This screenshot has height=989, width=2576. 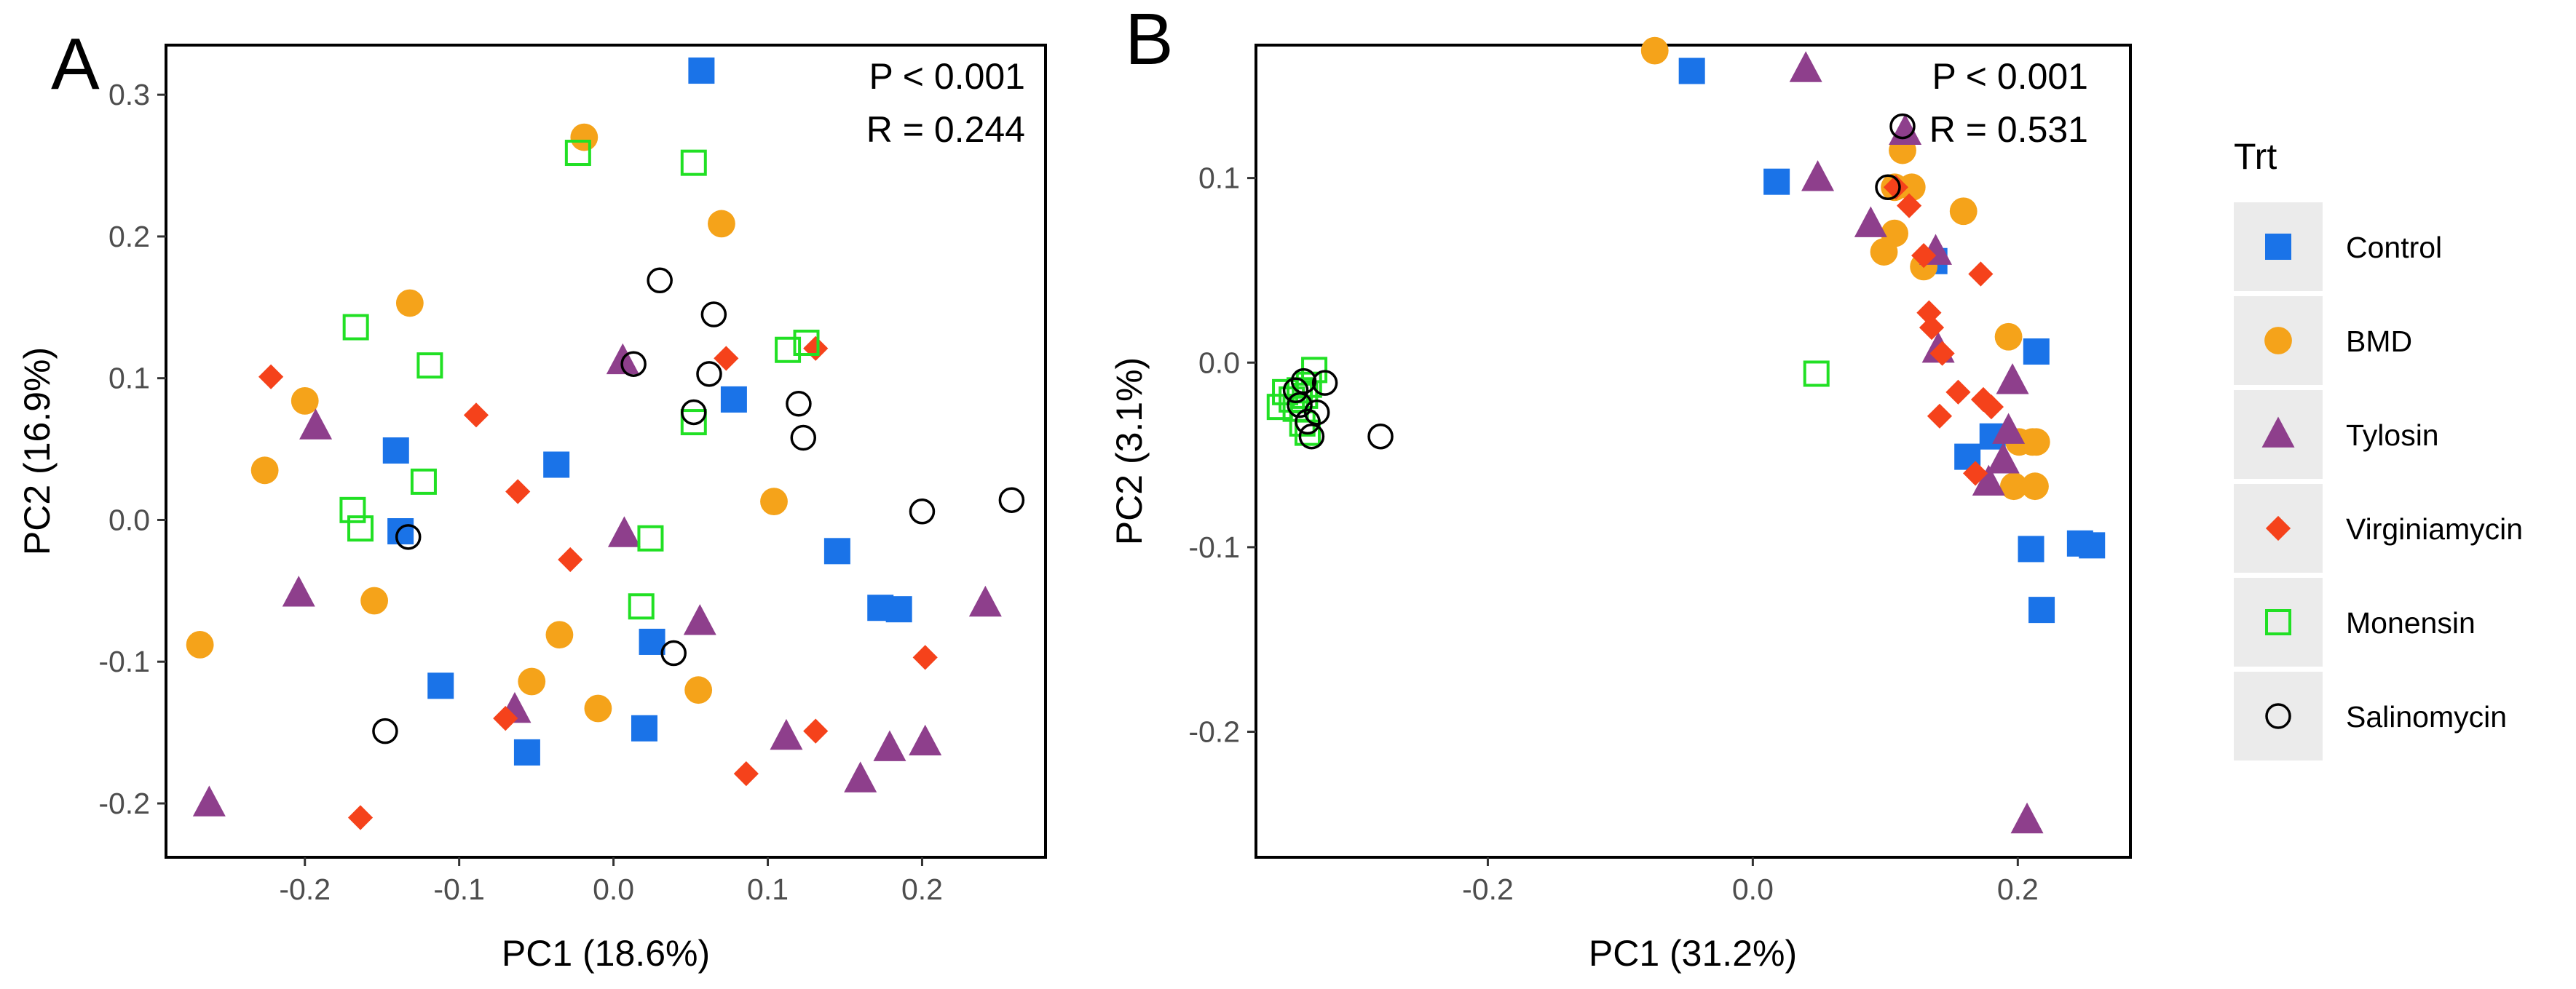 What do you see at coordinates (2256, 156) in the screenshot?
I see `legend-title: Trt` at bounding box center [2256, 156].